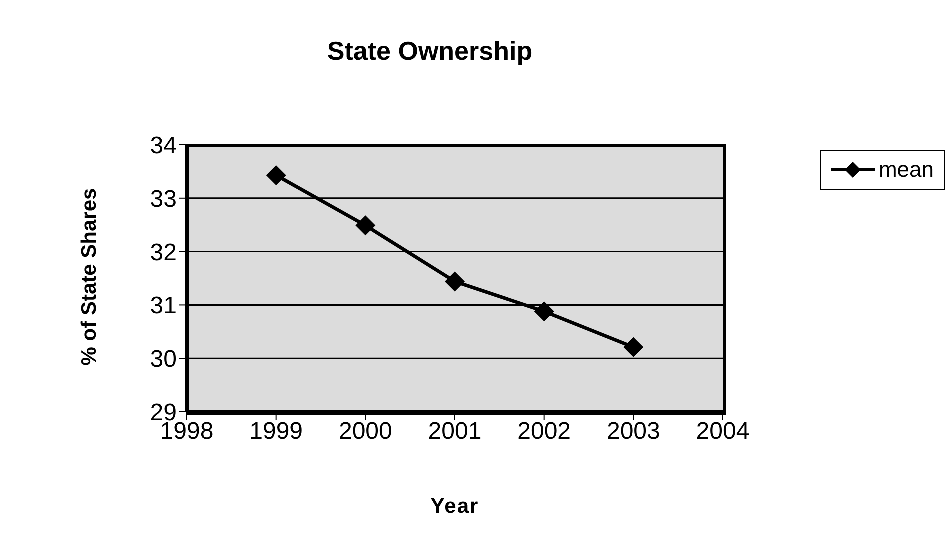 The height and width of the screenshot is (547, 945). Describe the element at coordinates (455, 432) in the screenshot. I see `x-tick-label: 2001` at that location.